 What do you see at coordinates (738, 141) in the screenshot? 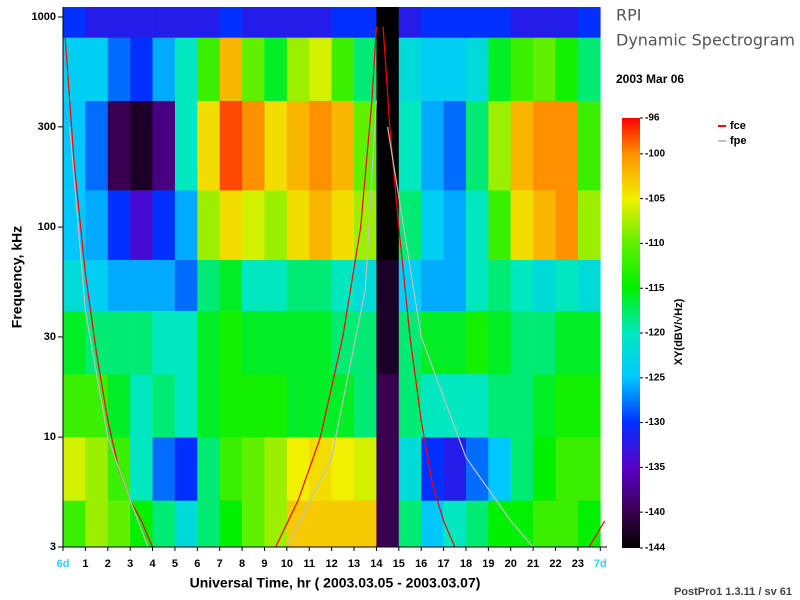
I see `legend-label: fpe` at bounding box center [738, 141].